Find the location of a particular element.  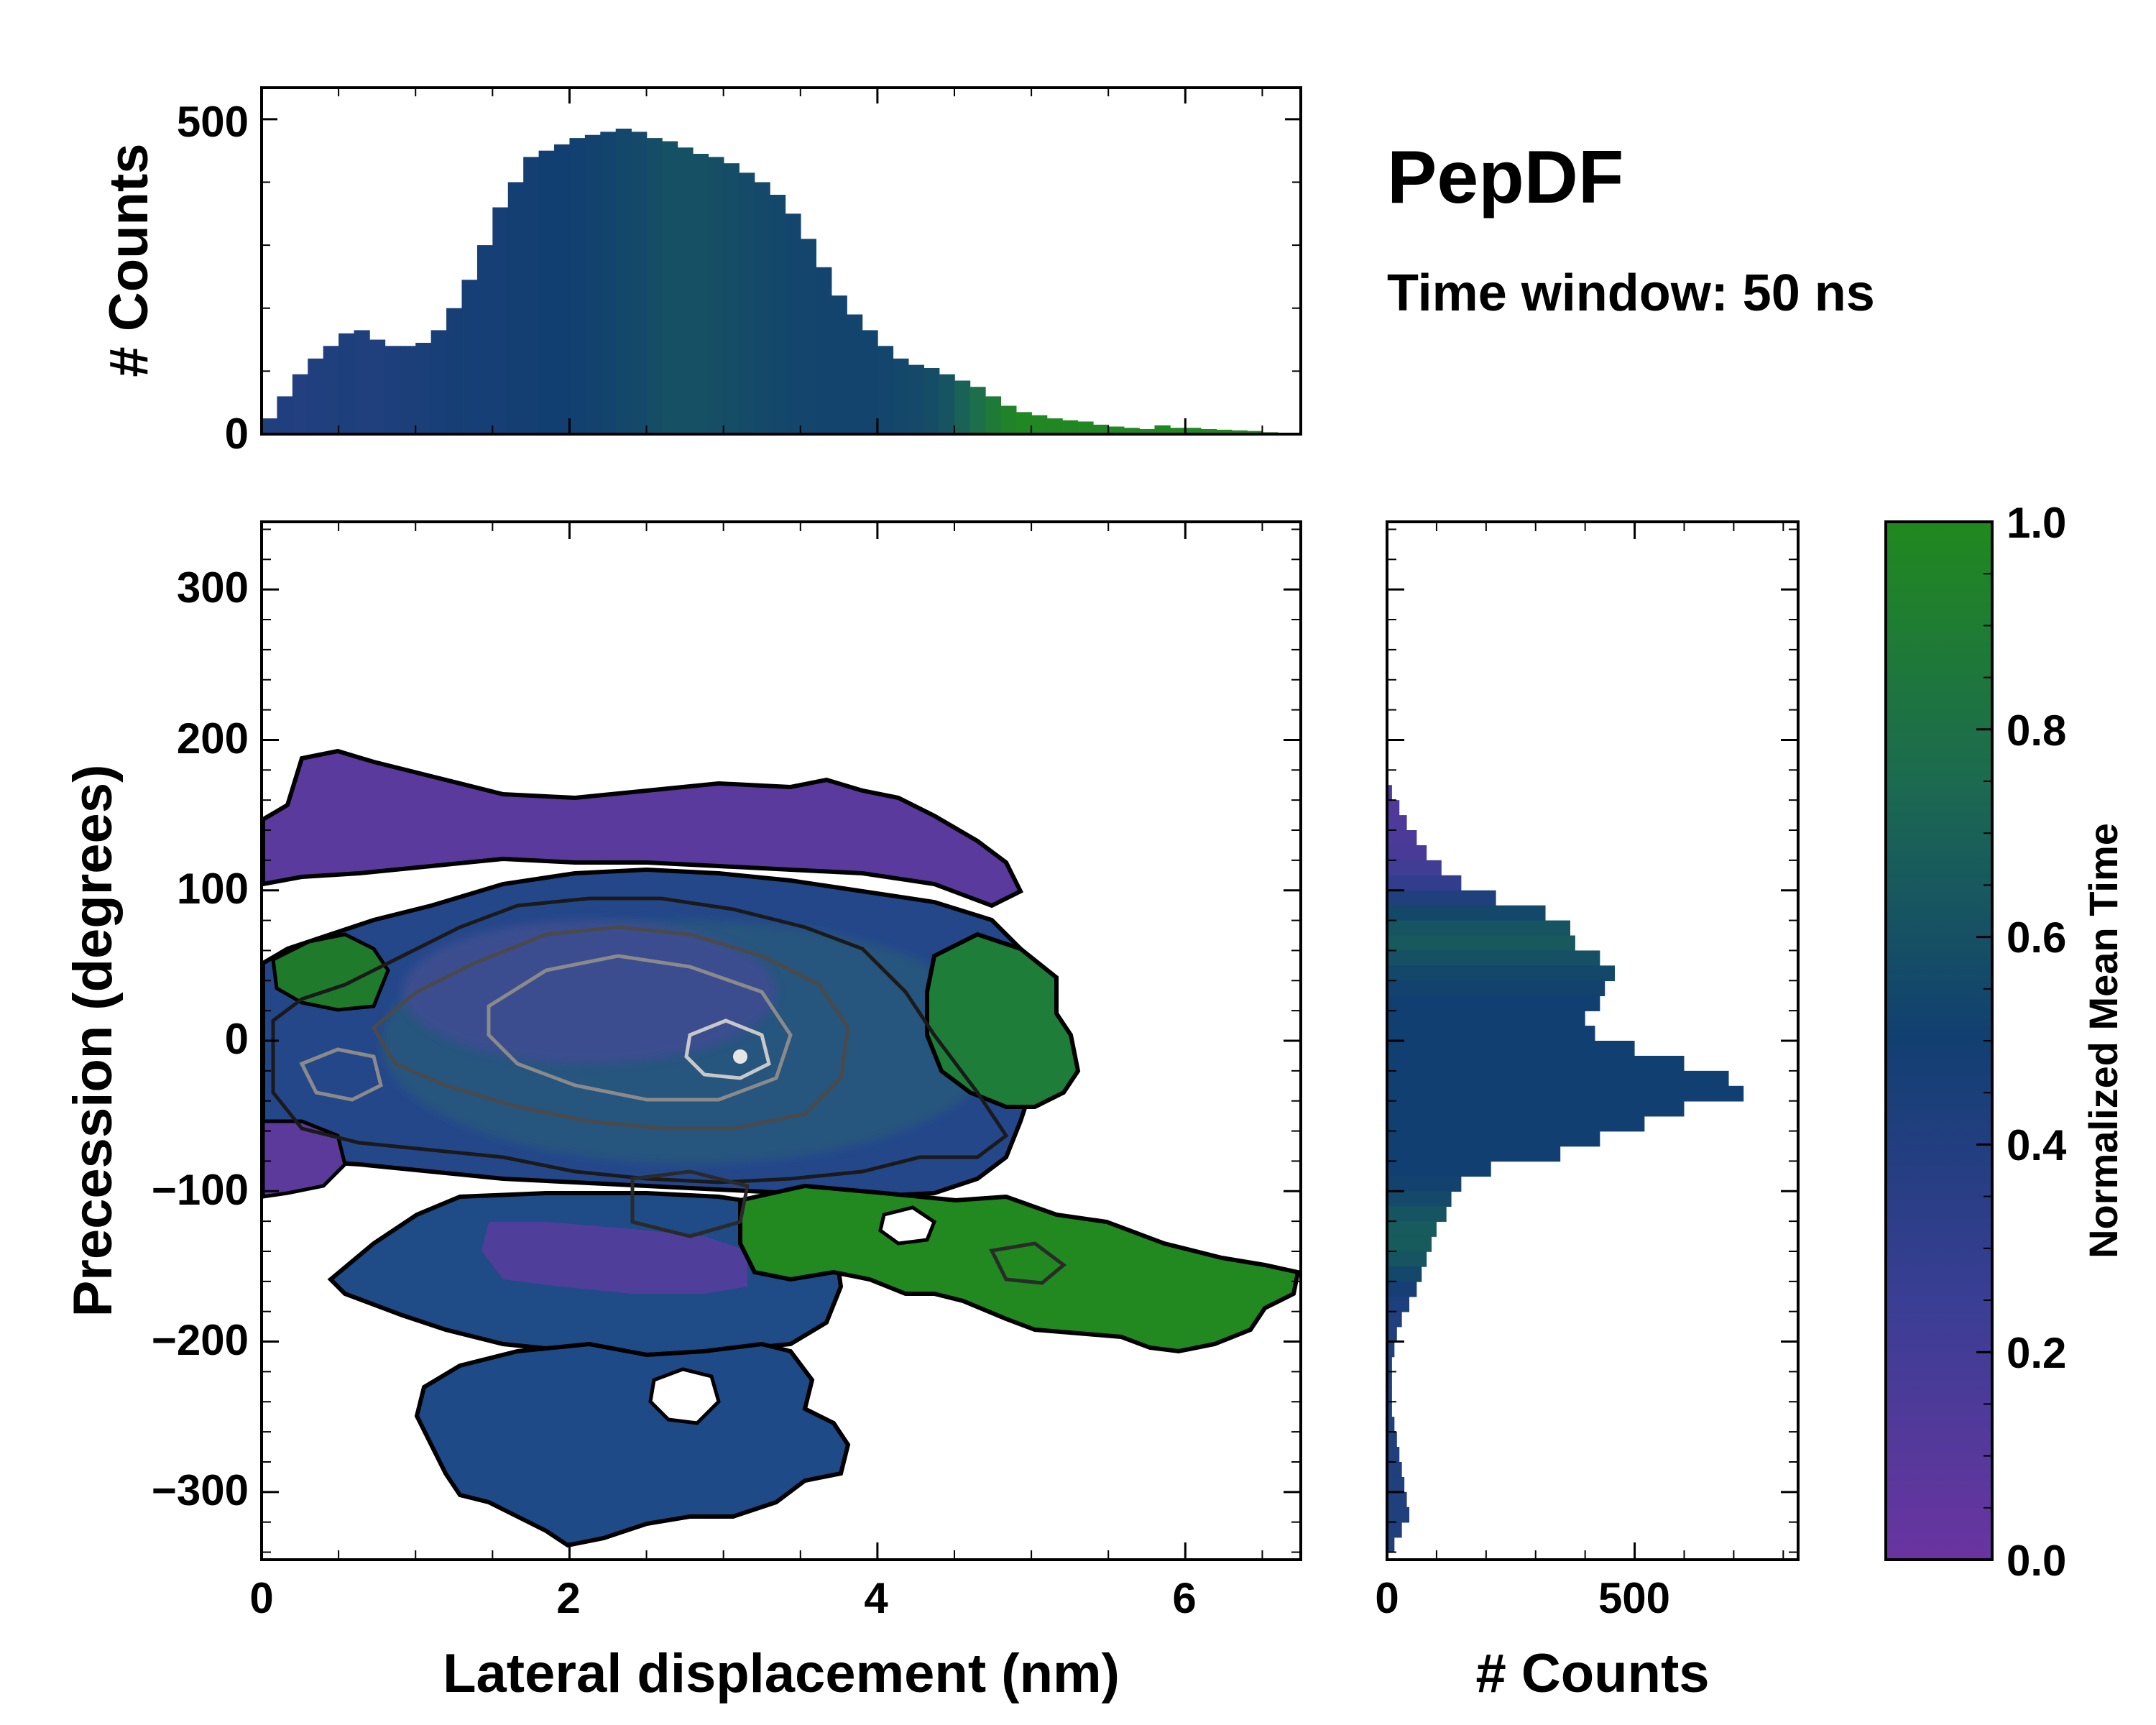

main-ytick-200: 200 is located at coordinates (213, 738).